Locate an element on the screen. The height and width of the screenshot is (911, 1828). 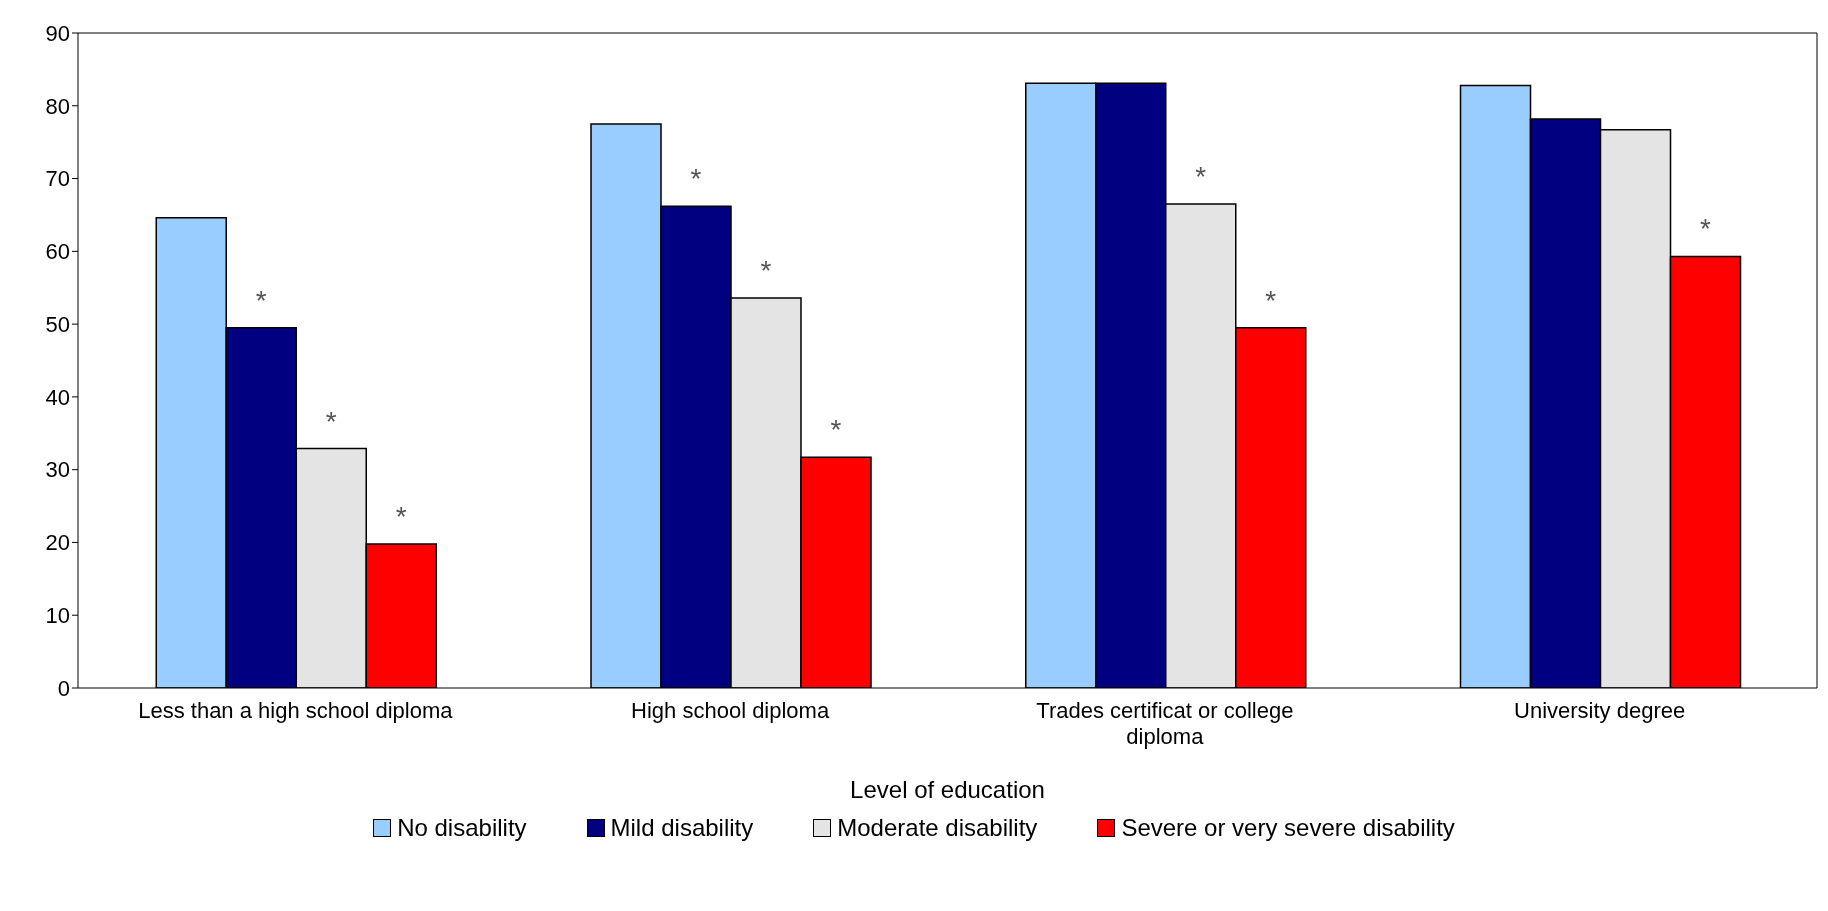
y-tick-label: 20 is located at coordinates (57, 543).